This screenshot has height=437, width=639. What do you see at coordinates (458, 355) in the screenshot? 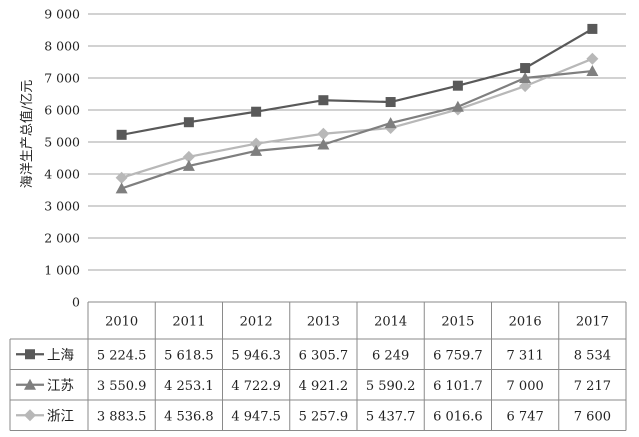
I see `table-cell: 6 759.7` at bounding box center [458, 355].